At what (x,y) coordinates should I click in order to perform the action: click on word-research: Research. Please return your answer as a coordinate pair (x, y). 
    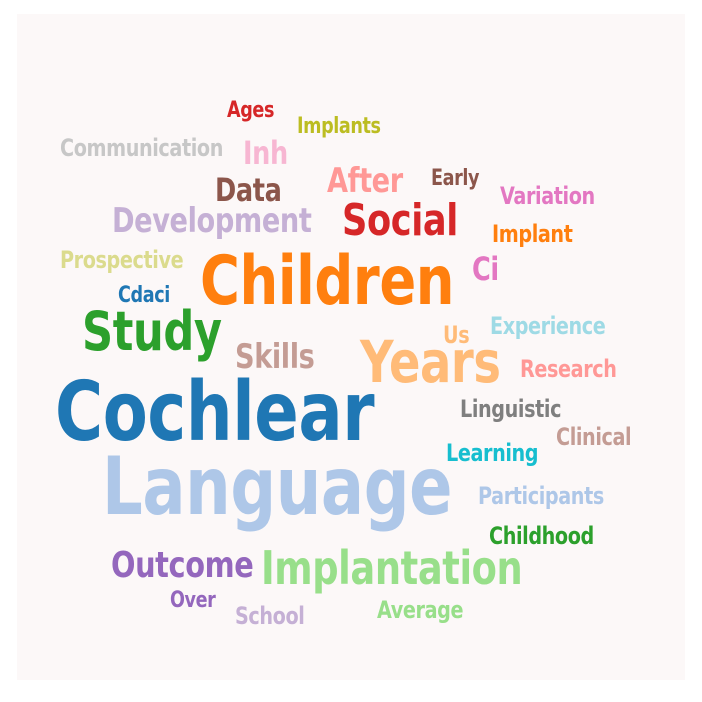
    Looking at the image, I should click on (568, 369).